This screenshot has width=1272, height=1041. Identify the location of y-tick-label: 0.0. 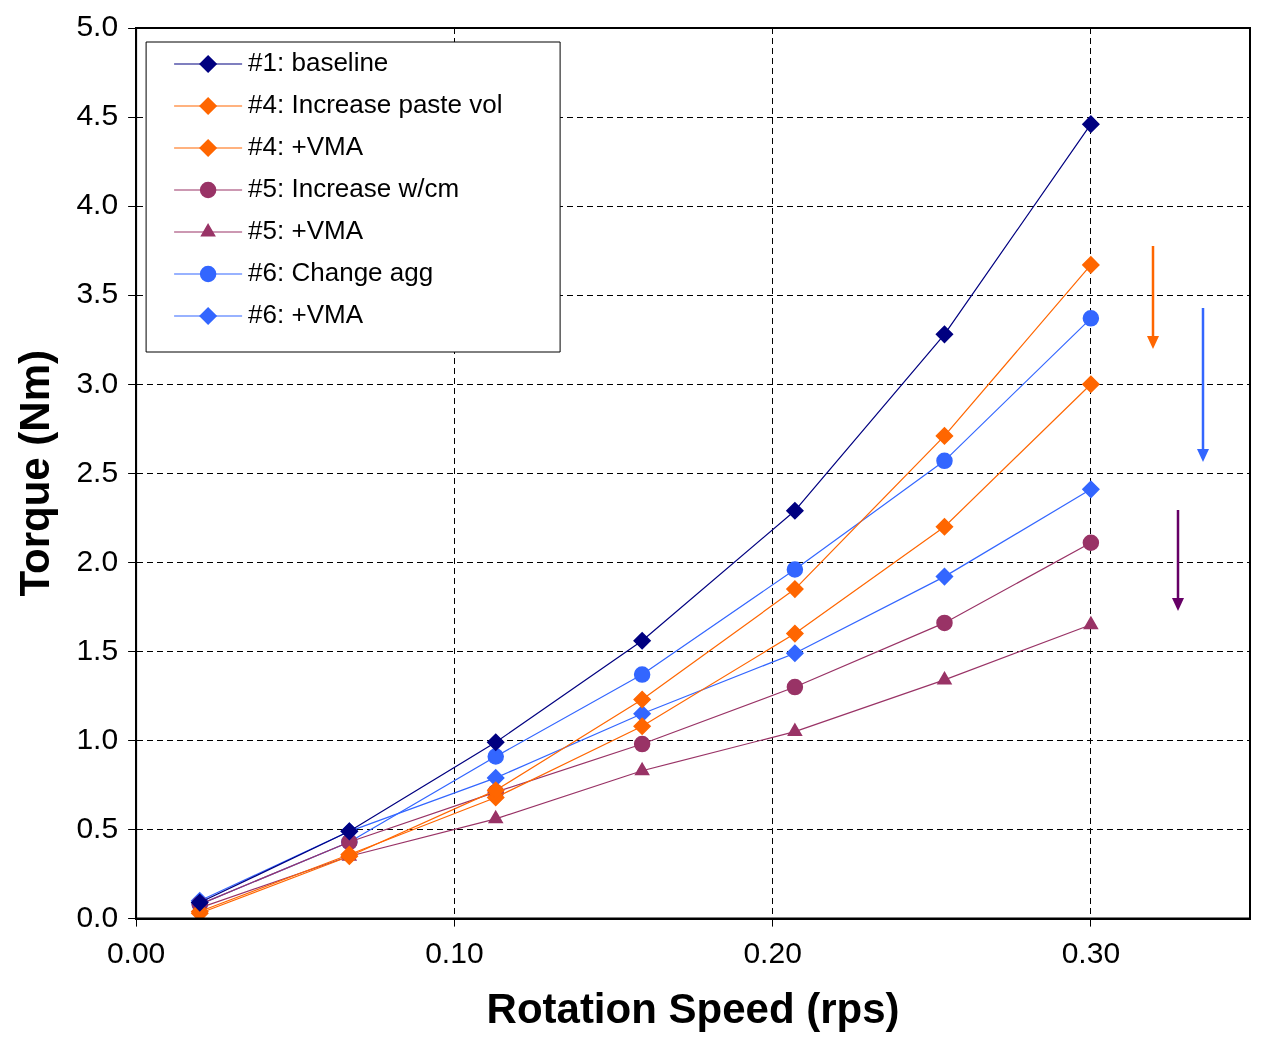
(97, 916).